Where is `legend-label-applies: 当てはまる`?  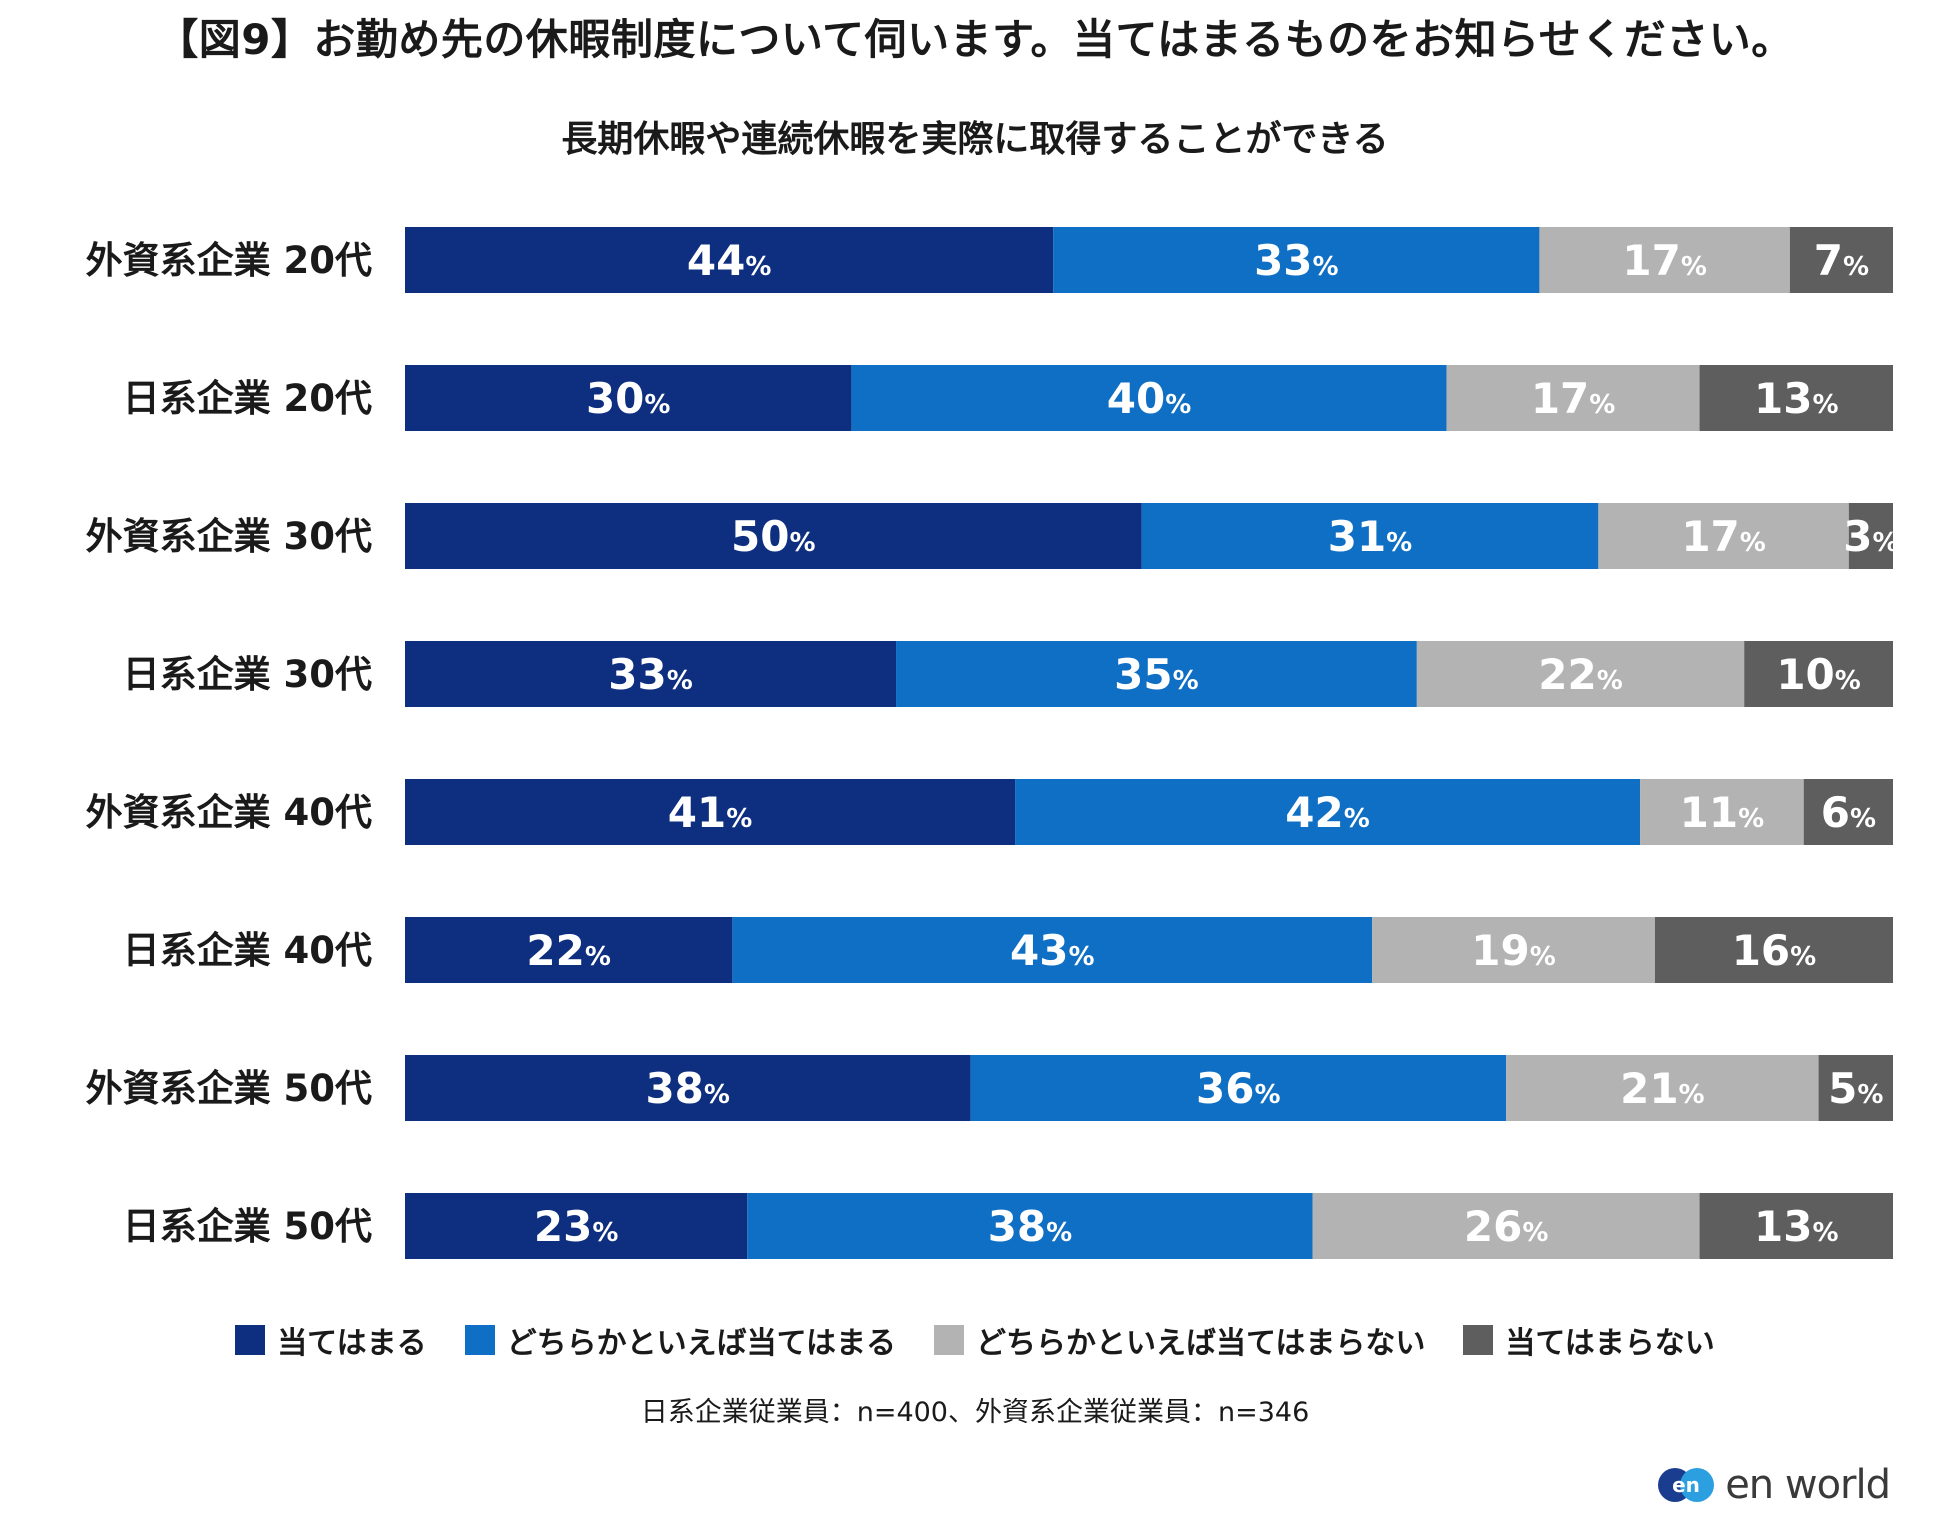
legend-label-applies: 当てはまる is located at coordinates (352, 1343).